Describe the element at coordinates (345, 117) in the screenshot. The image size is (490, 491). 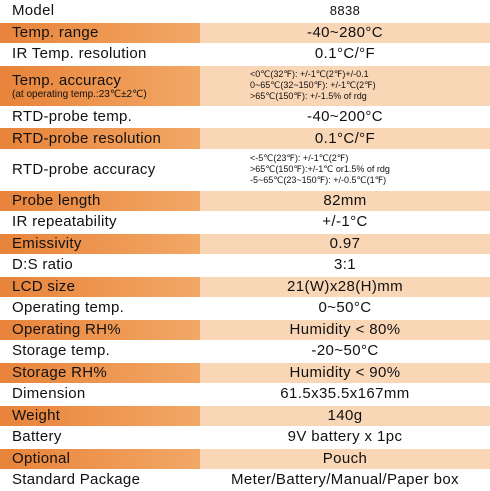
I see `value-cell: -40~200°C` at that location.